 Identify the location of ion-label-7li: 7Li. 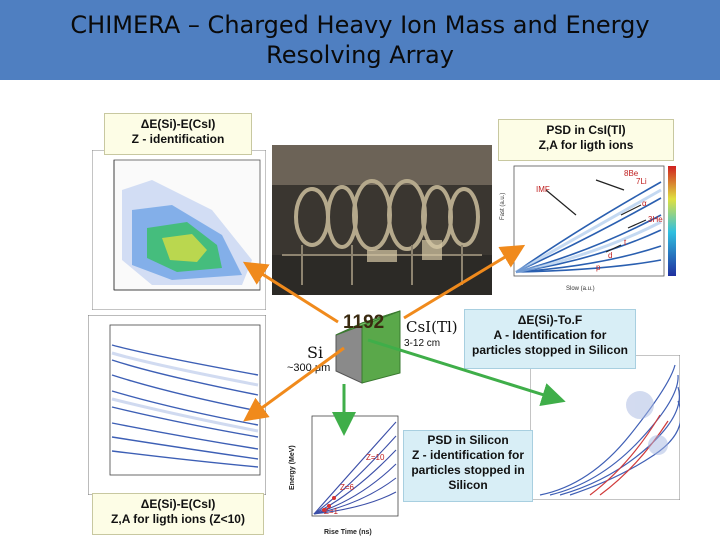
(641, 181).